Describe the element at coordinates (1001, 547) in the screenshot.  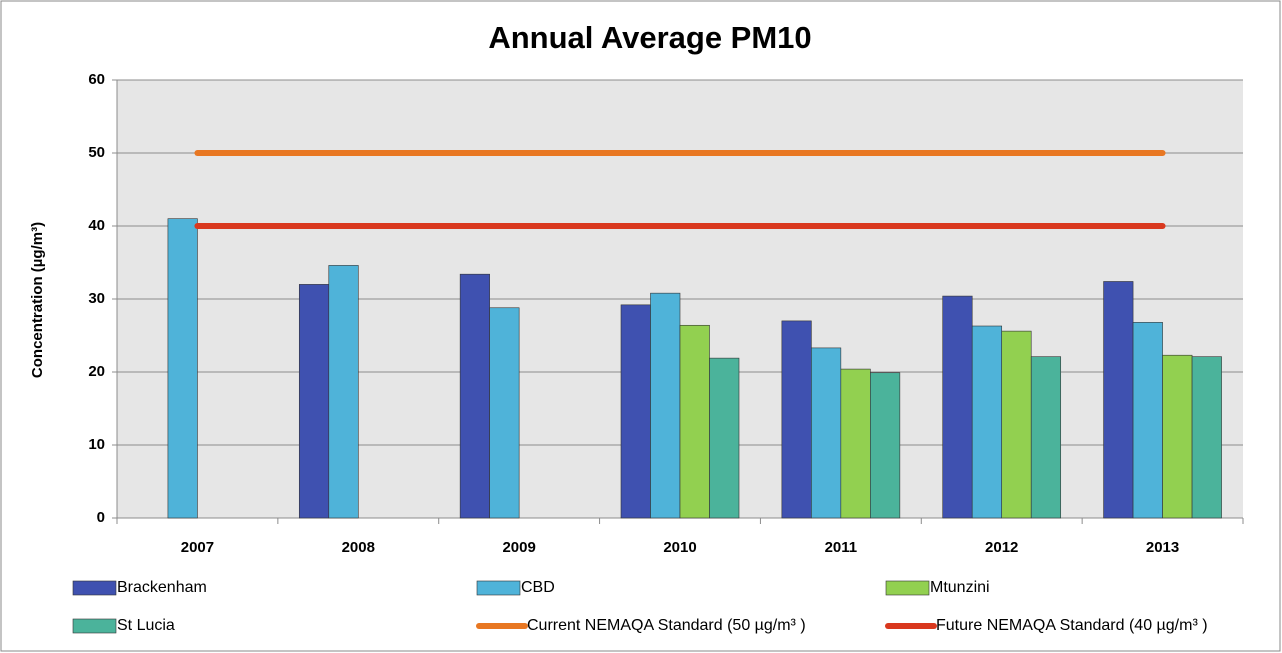
I see `x-tick-label: 2012` at that location.